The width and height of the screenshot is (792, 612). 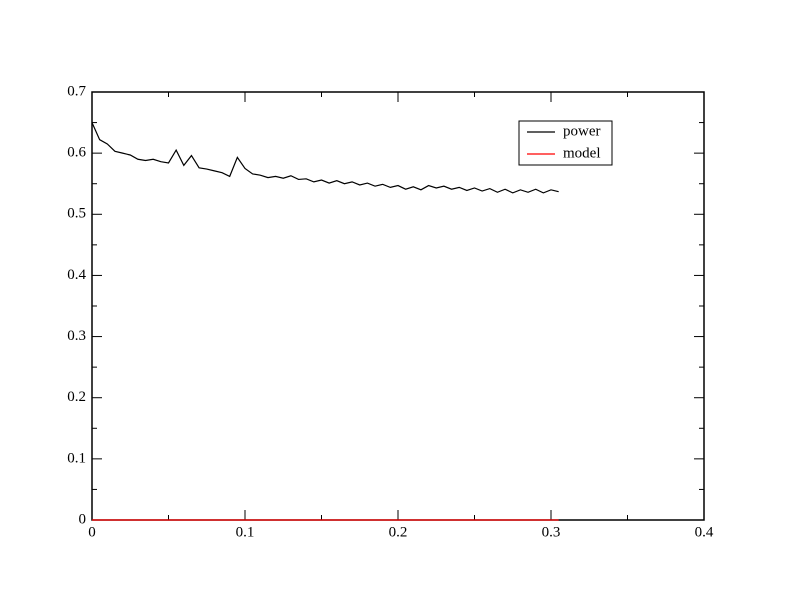 What do you see at coordinates (551, 532) in the screenshot?
I see `x-tick-label: 0.3` at bounding box center [551, 532].